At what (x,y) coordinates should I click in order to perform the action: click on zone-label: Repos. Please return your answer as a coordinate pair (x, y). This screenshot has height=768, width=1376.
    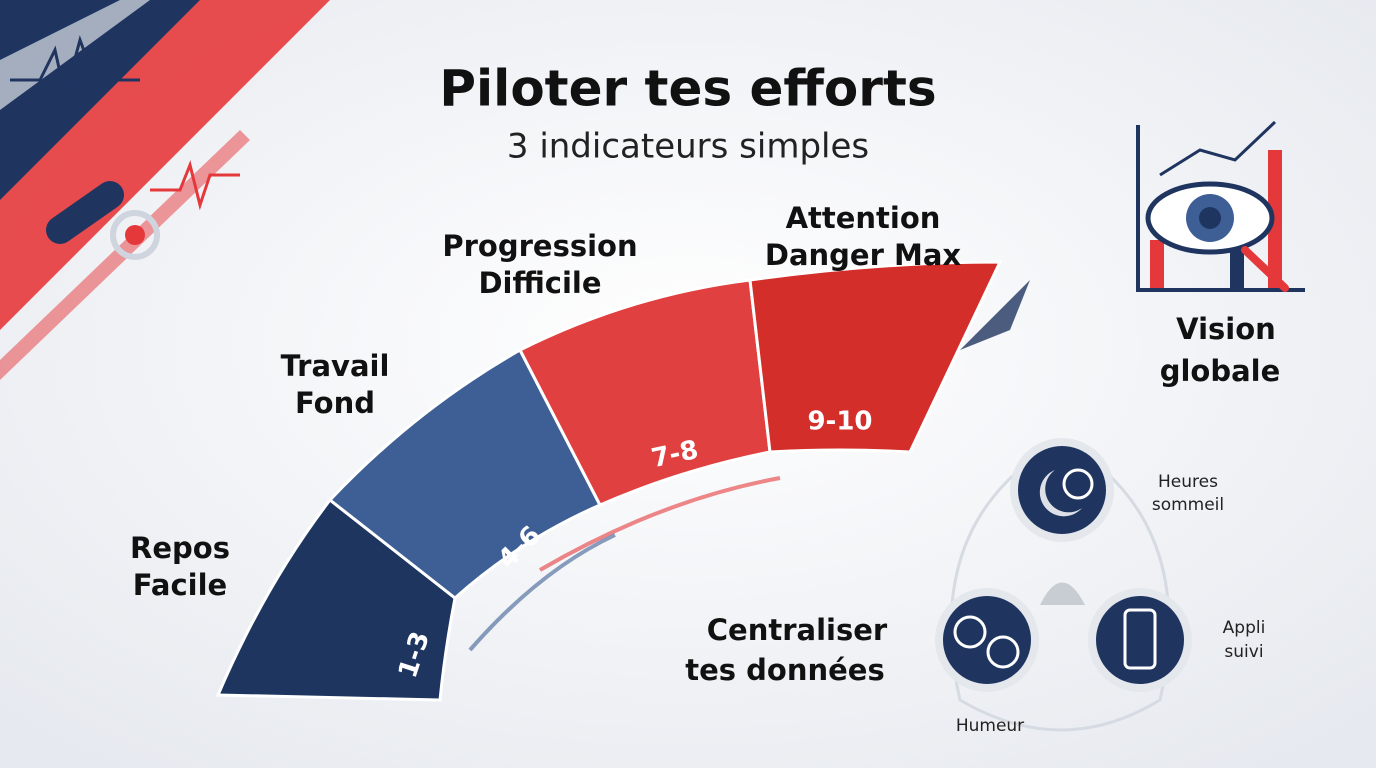
    Looking at the image, I should click on (180, 548).